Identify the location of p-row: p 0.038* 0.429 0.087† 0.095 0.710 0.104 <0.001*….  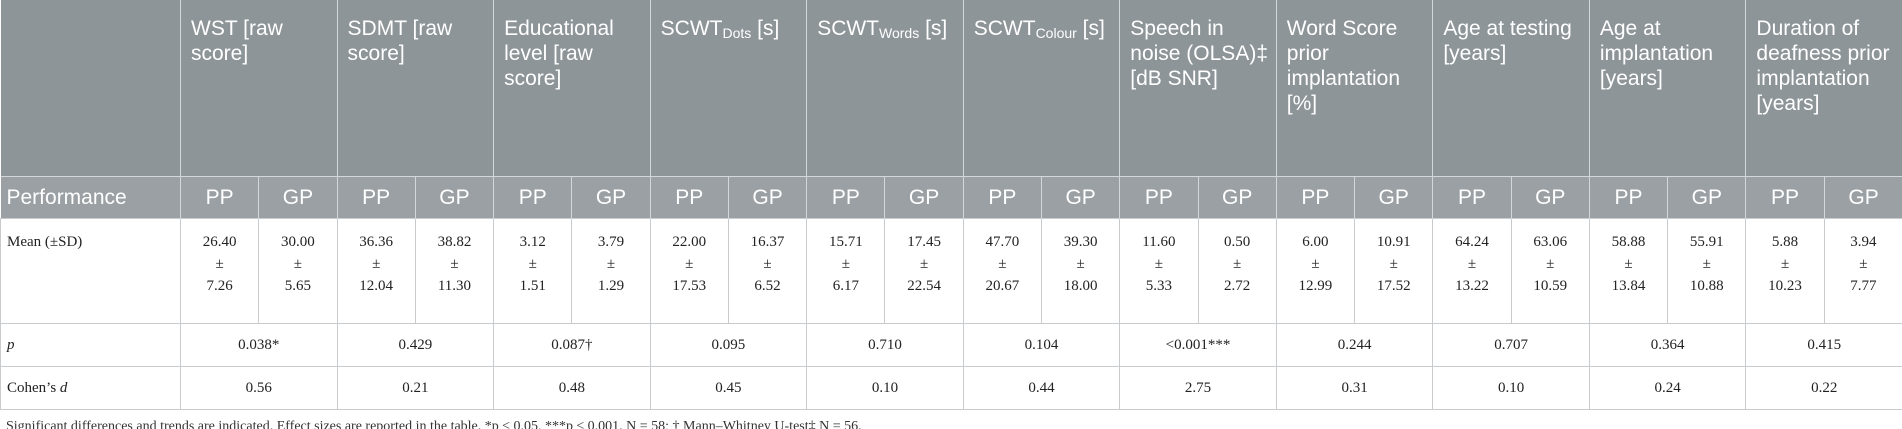
(951, 345).